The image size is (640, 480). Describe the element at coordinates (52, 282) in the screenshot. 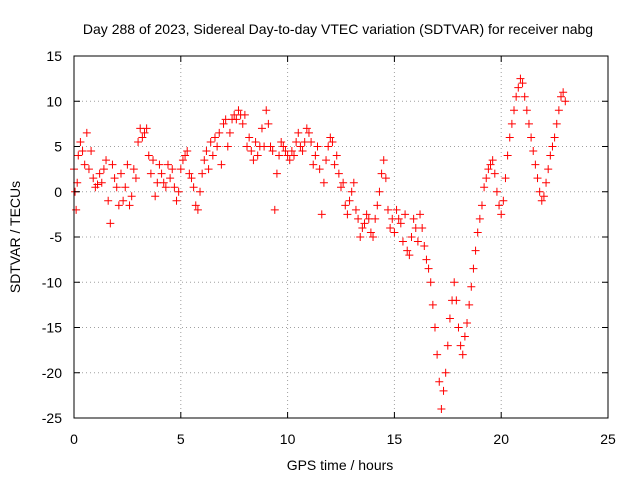

I see `y-tick-label: -10` at that location.